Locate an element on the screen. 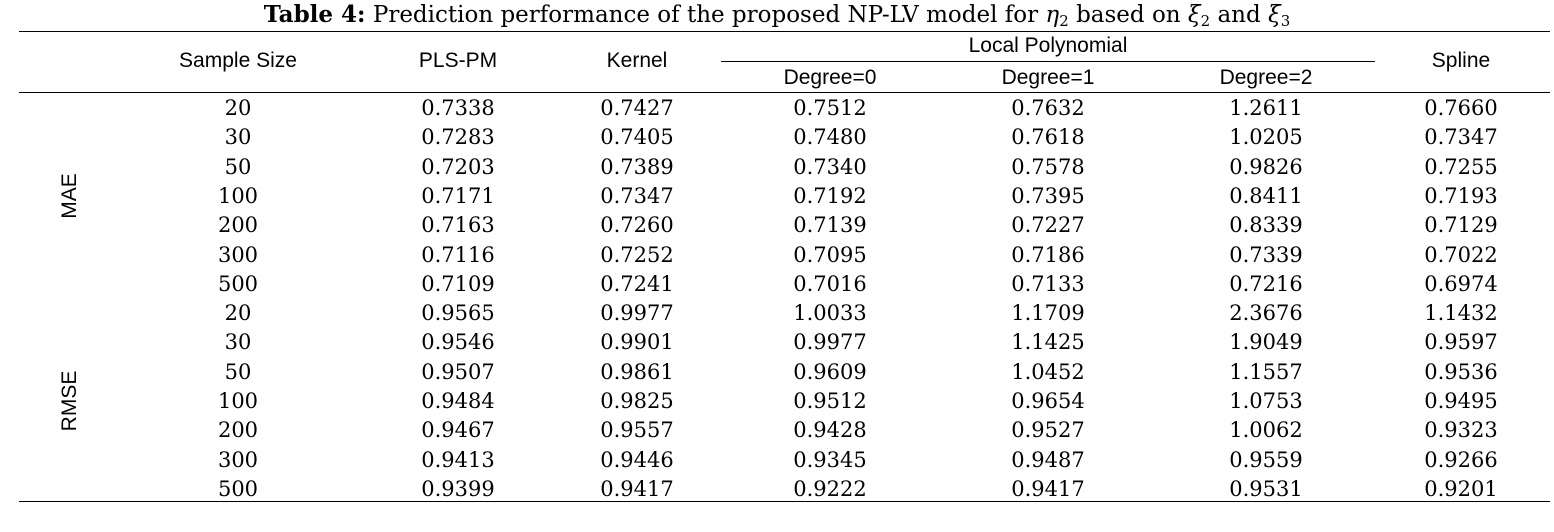 This screenshot has width=1554, height=532. cell-degree-1: 0.9487 is located at coordinates (1048, 459).